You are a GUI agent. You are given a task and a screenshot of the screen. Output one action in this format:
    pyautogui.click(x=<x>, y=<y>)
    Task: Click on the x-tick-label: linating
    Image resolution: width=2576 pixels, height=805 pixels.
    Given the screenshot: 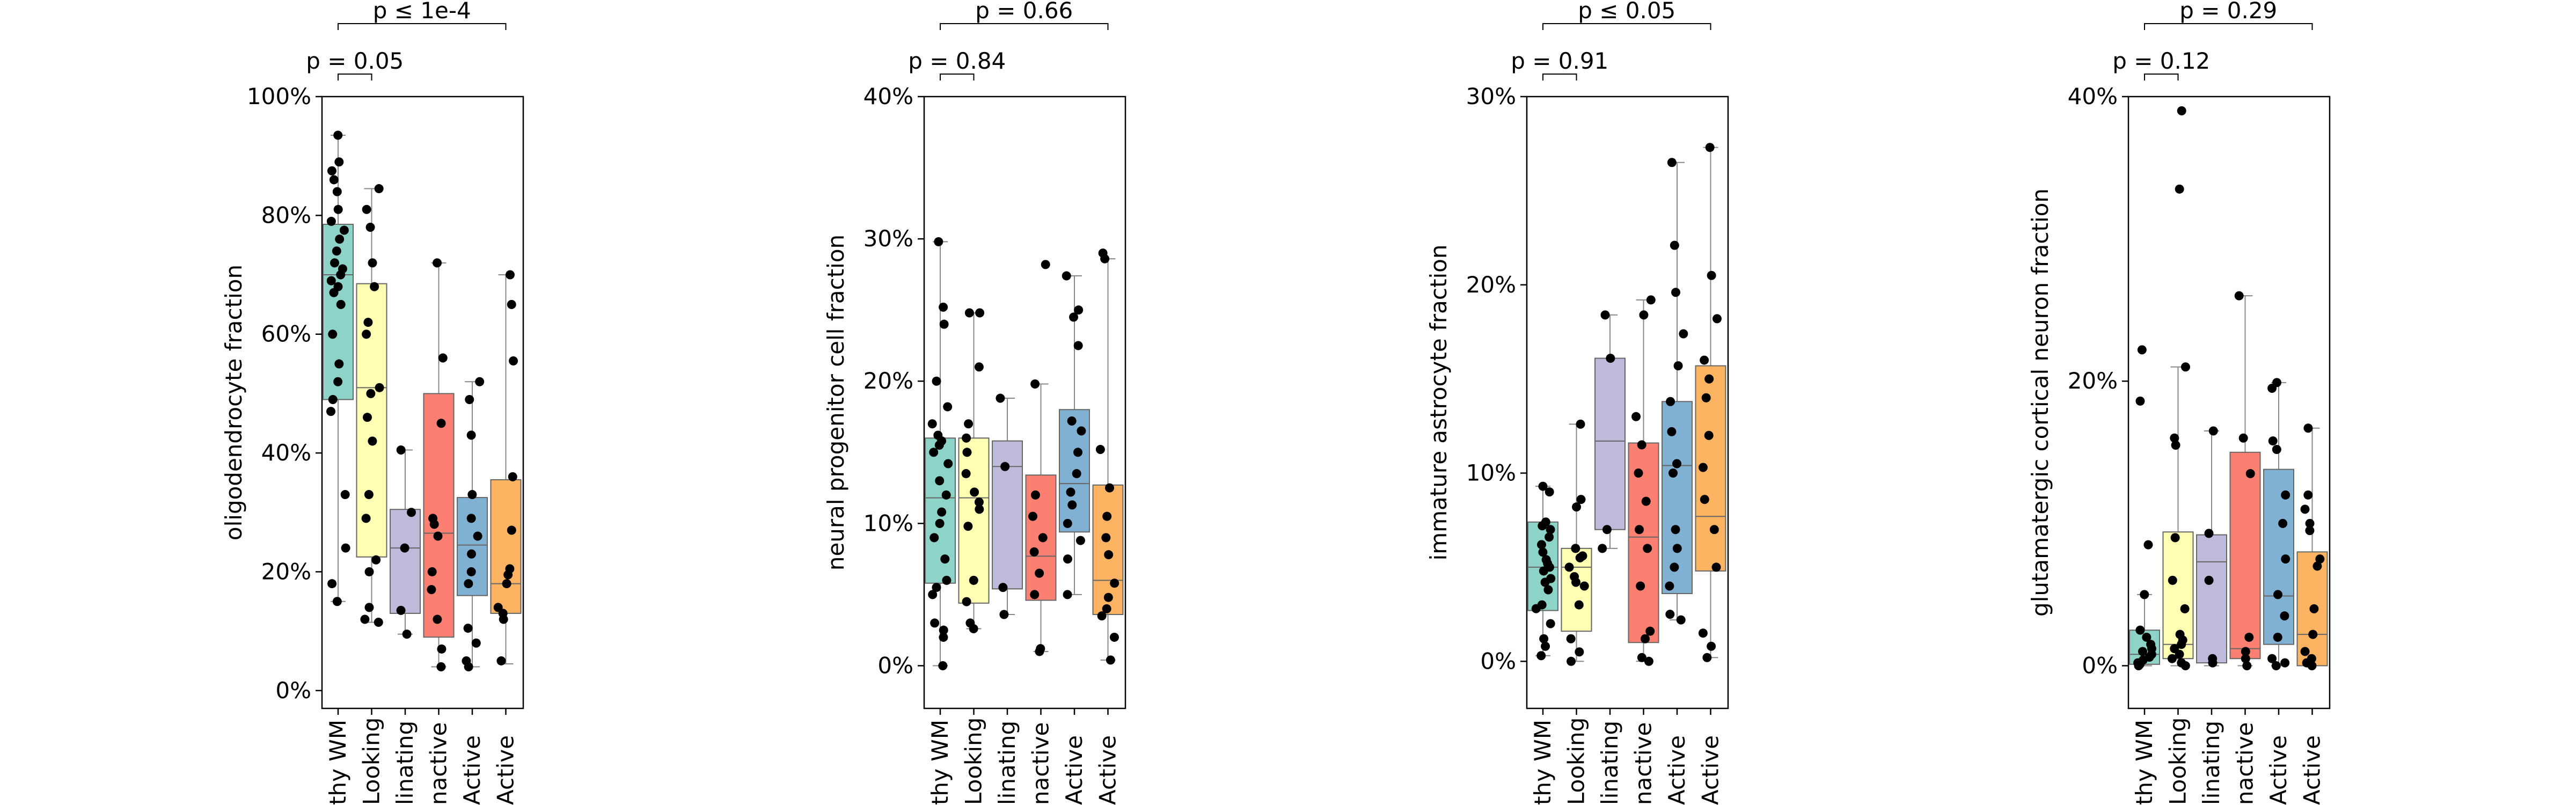 What is the action you would take?
    pyautogui.click(x=1610, y=763)
    